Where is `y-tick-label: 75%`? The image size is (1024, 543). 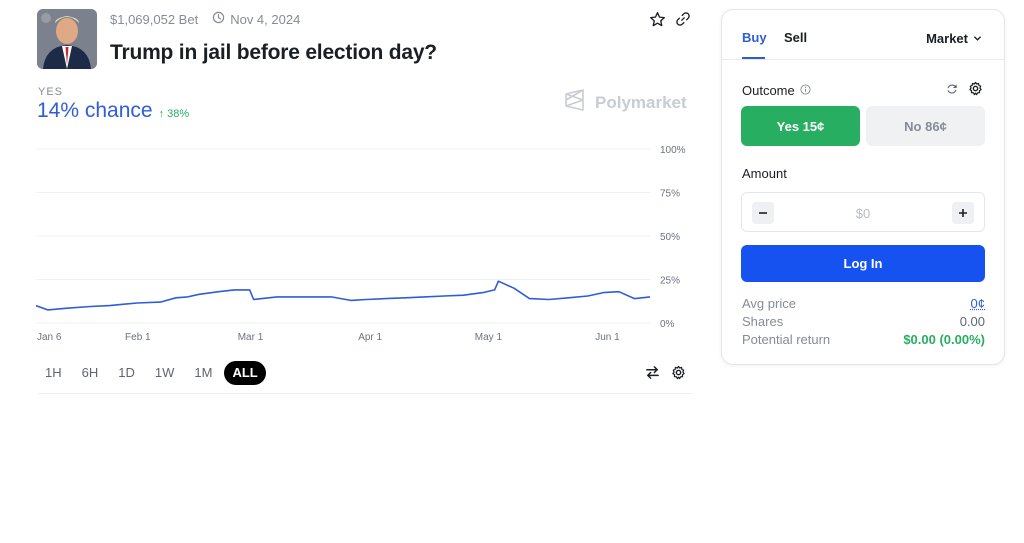 y-tick-label: 75% is located at coordinates (670, 194).